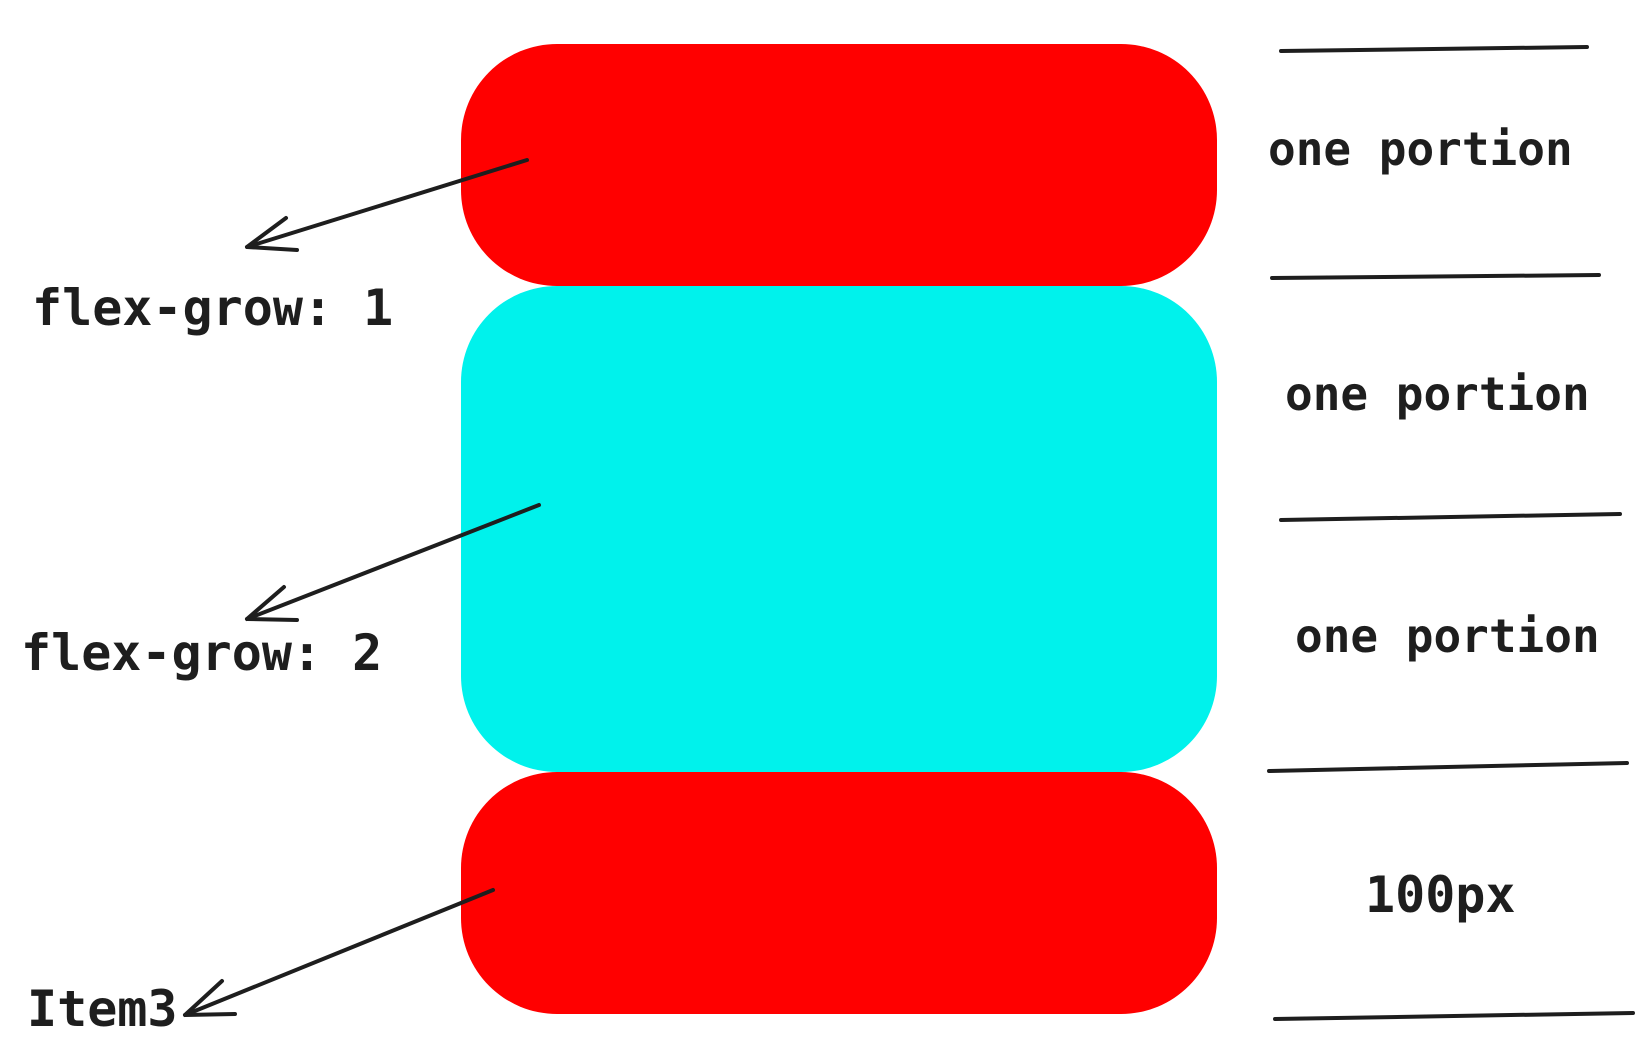 Image resolution: width=1646 pixels, height=1060 pixels. What do you see at coordinates (839, 893) in the screenshot?
I see `flex-item-3-box` at bounding box center [839, 893].